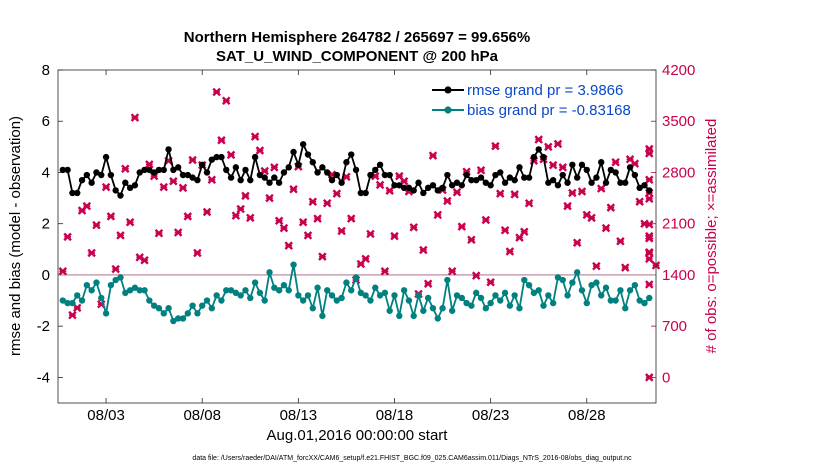 This screenshot has width=830, height=470. Describe the element at coordinates (678, 224) in the screenshot. I see `y-right-tick-label: 2100` at that location.